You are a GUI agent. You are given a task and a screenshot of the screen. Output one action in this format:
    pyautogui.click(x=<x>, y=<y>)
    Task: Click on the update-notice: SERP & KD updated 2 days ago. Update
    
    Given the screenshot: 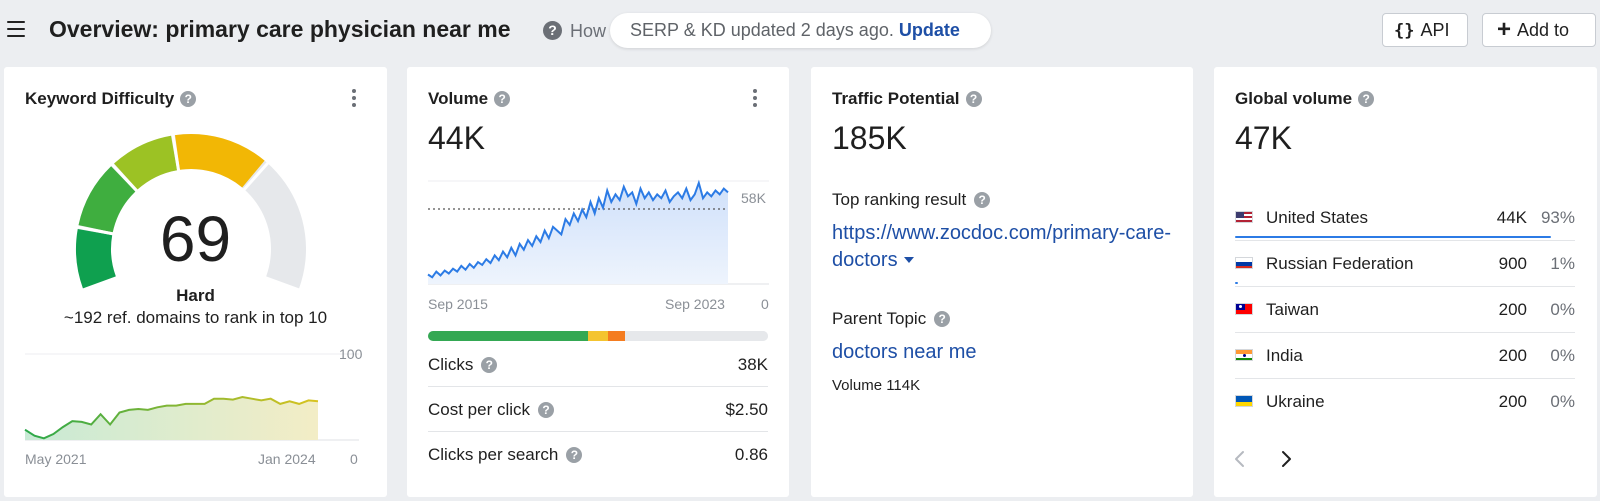 What is the action you would take?
    pyautogui.click(x=800, y=30)
    